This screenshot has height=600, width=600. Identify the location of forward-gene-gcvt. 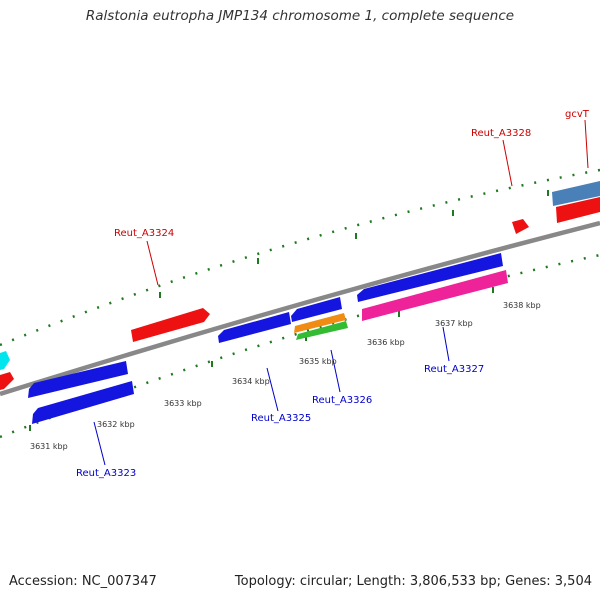
(578, 210).